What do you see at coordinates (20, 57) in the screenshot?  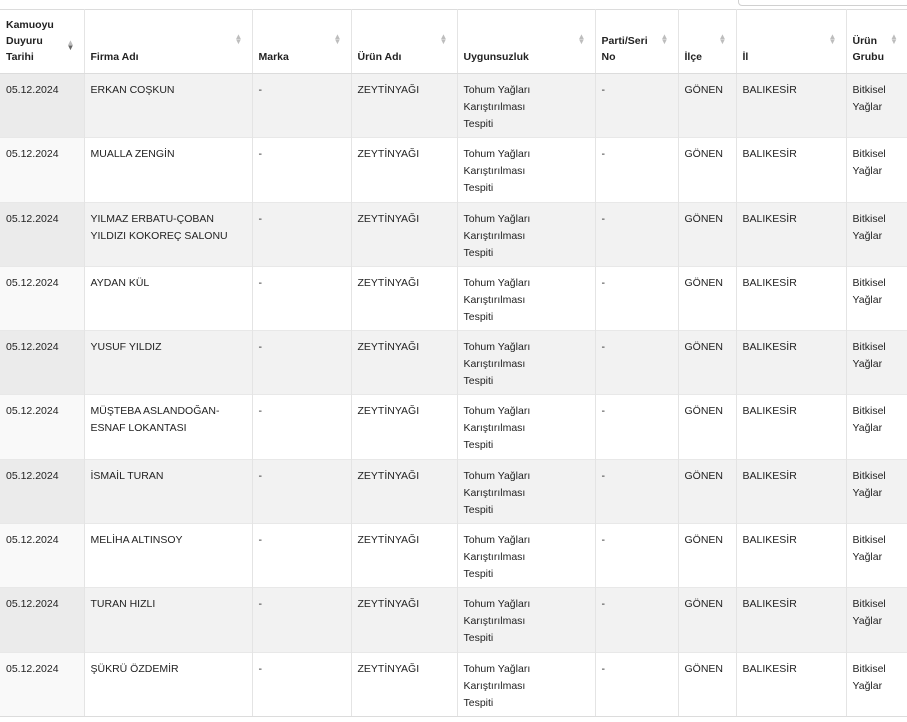 I see `column-header-label: Tarihi` at bounding box center [20, 57].